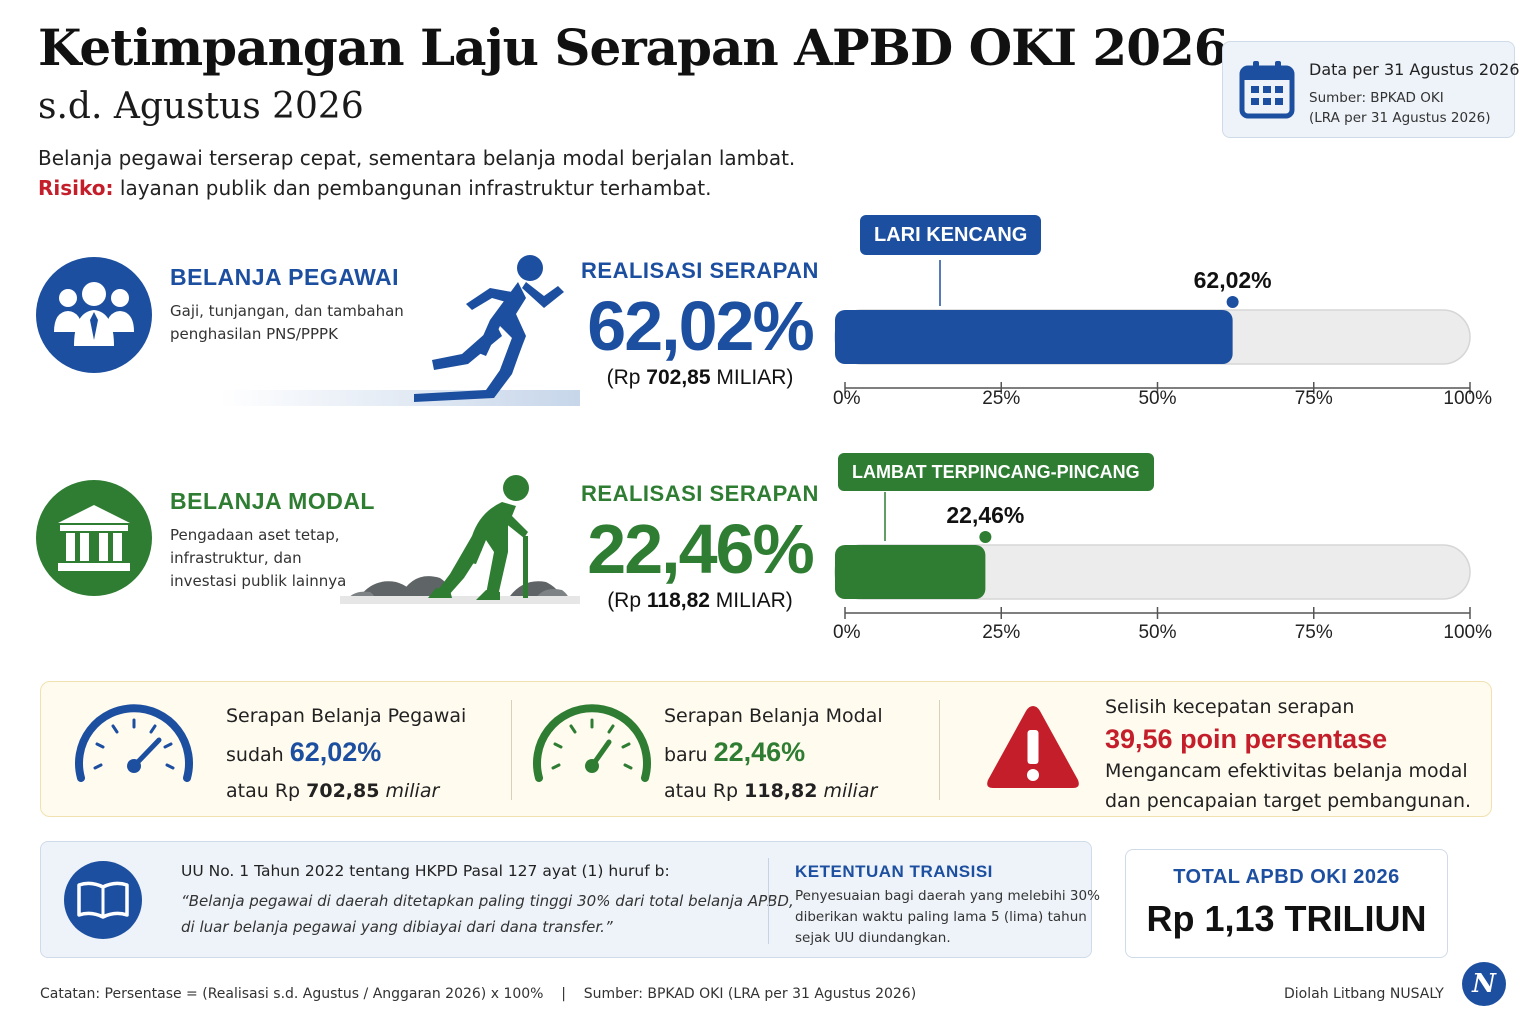 The image size is (1536, 1024). Describe the element at coordinates (1286, 918) in the screenshot. I see `total-value: Rp 1,13 TRILIUN` at that location.